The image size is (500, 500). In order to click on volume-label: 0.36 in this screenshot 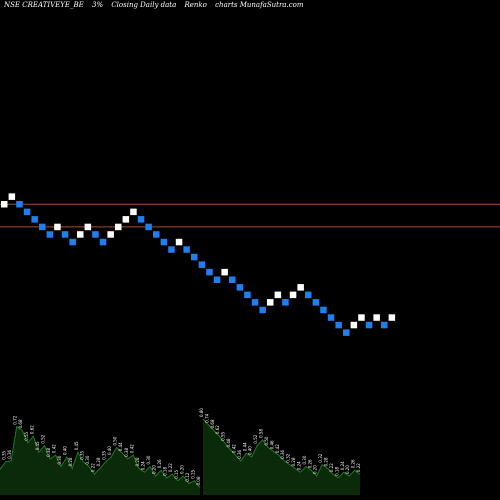, I will do `click(282, 453)`.